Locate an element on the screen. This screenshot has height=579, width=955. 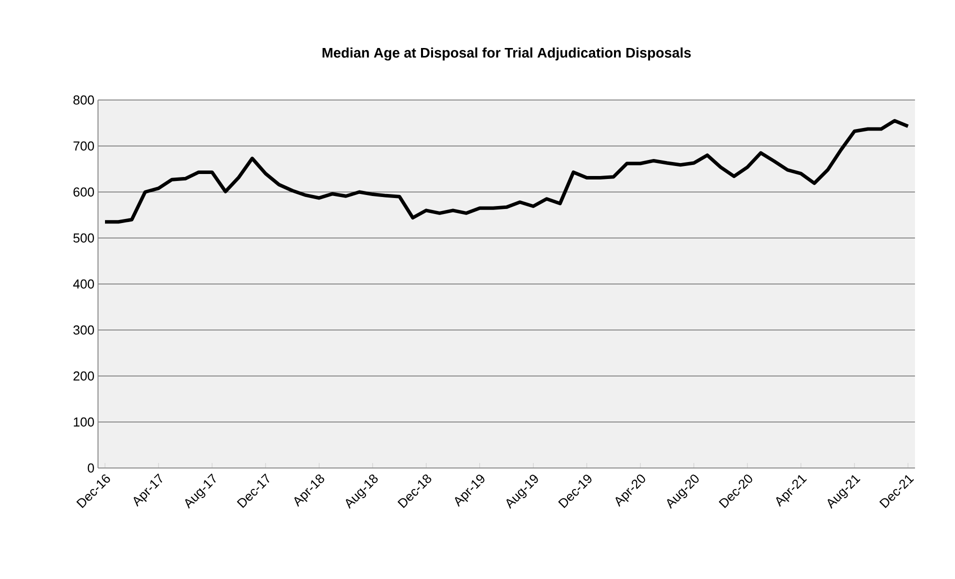
y-tick-label: 800 is located at coordinates (83, 100).